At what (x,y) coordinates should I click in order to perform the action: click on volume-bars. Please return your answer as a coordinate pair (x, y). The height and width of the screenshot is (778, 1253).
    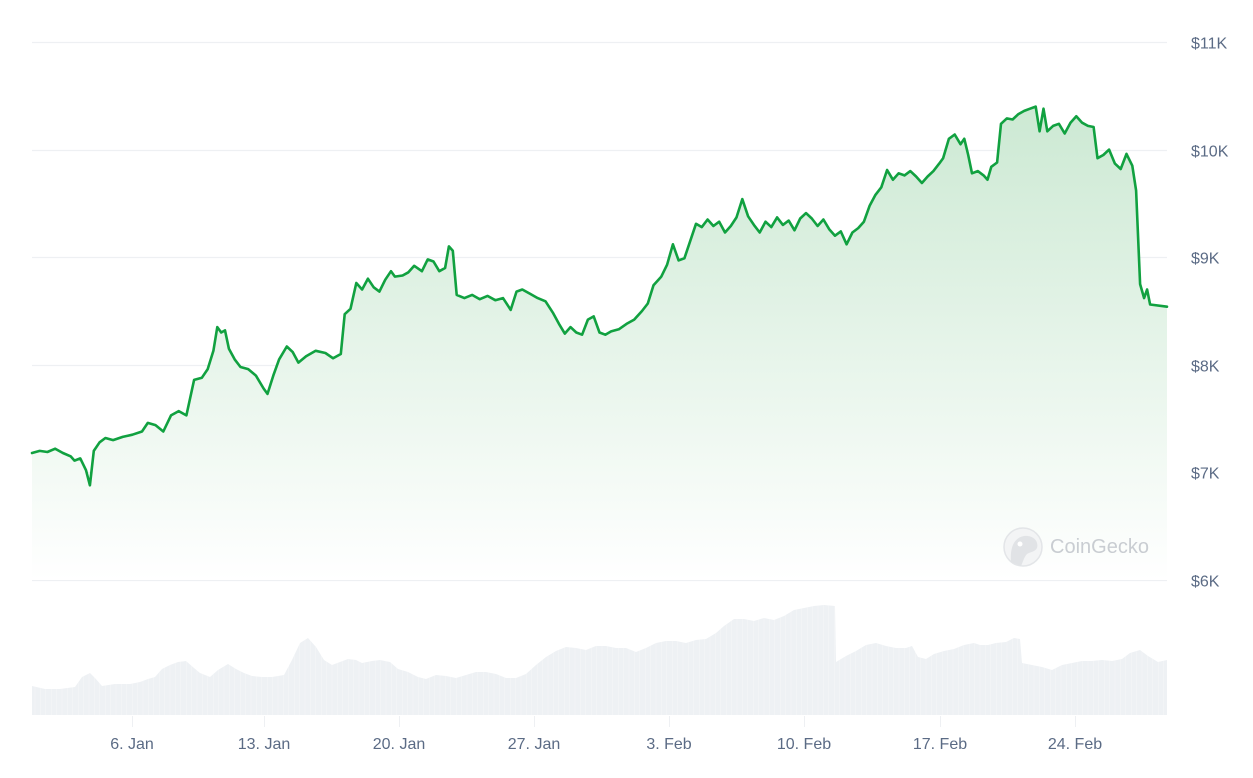
    Looking at the image, I should click on (599, 657).